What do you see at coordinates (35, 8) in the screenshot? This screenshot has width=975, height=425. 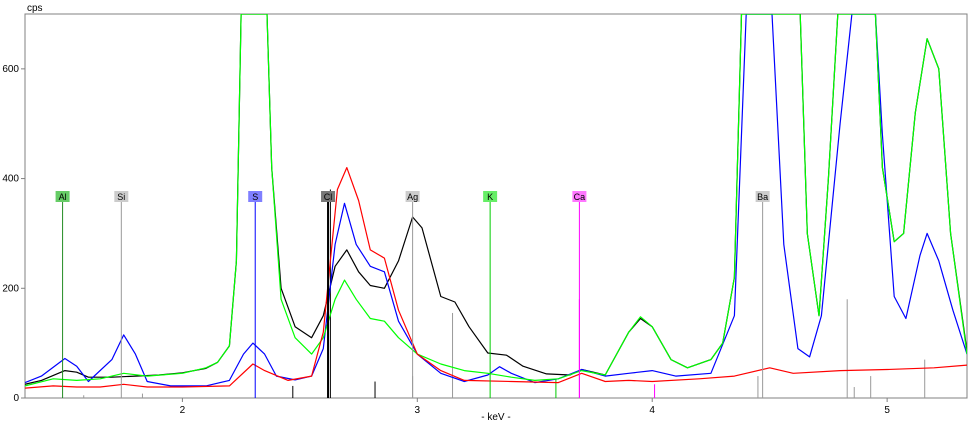 I see `y-axis-label: cps` at bounding box center [35, 8].